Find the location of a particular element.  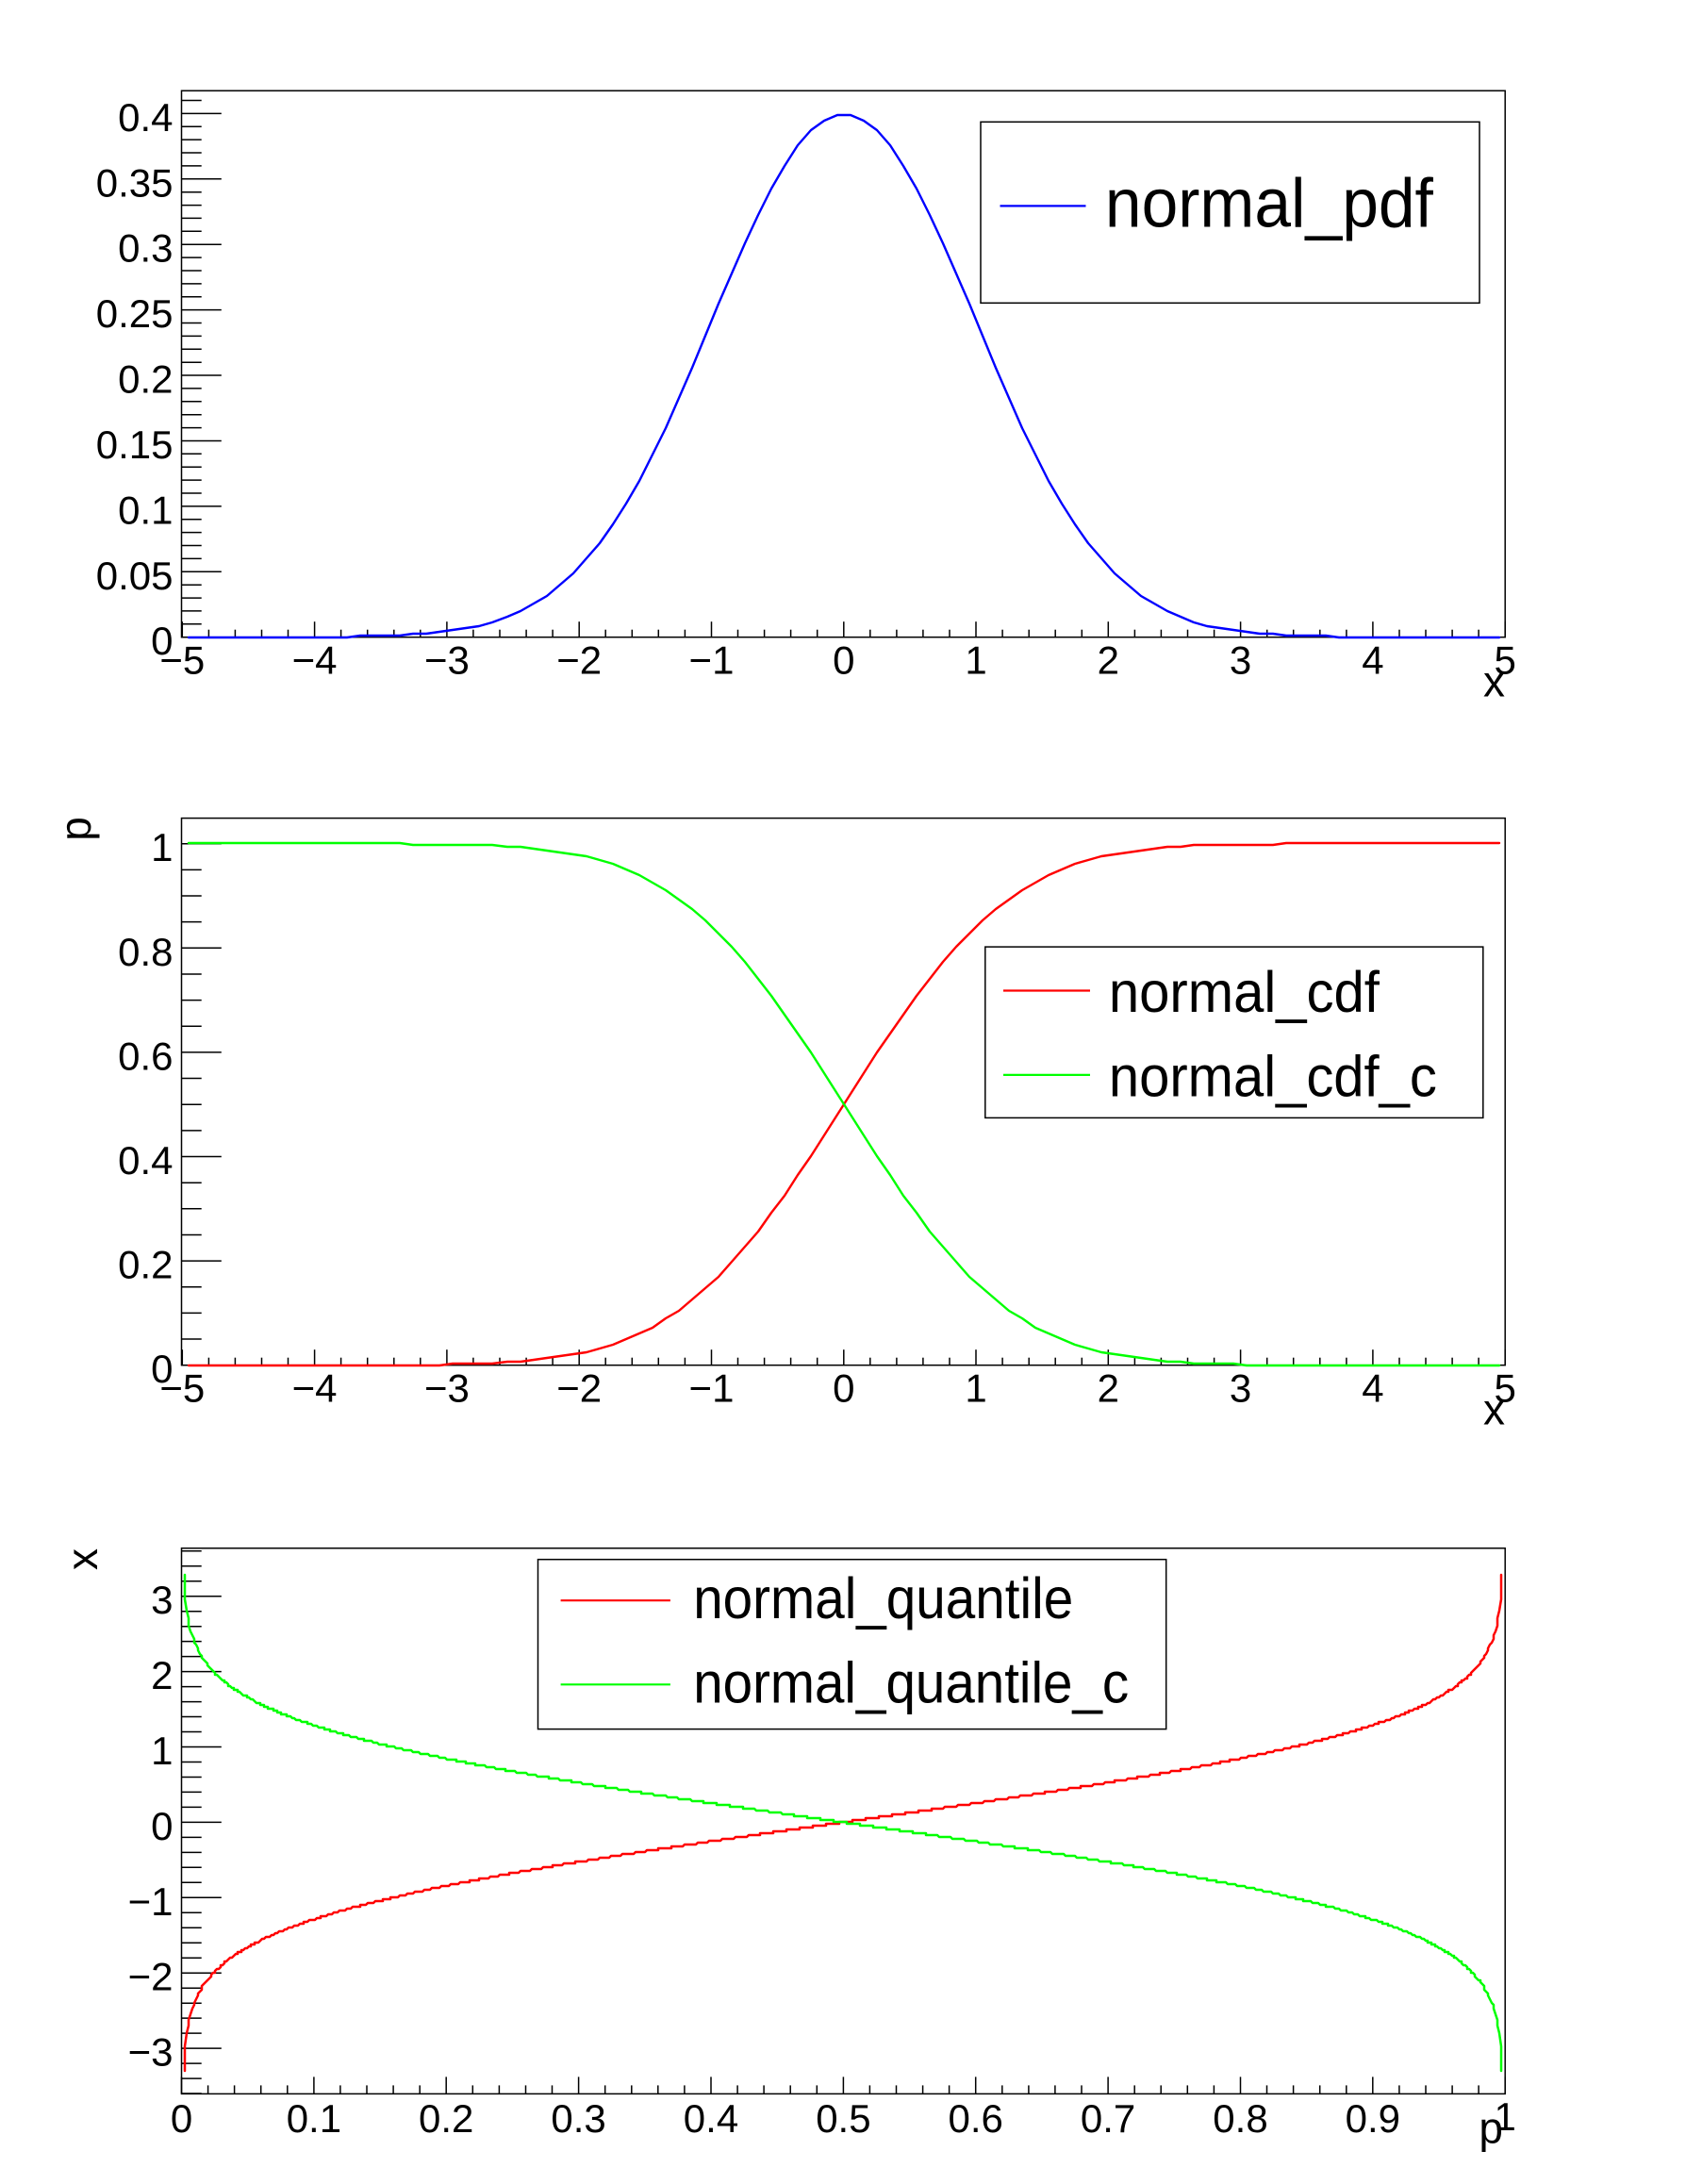

svg-text: normal_quantile_c is located at coordinates (911, 1682).